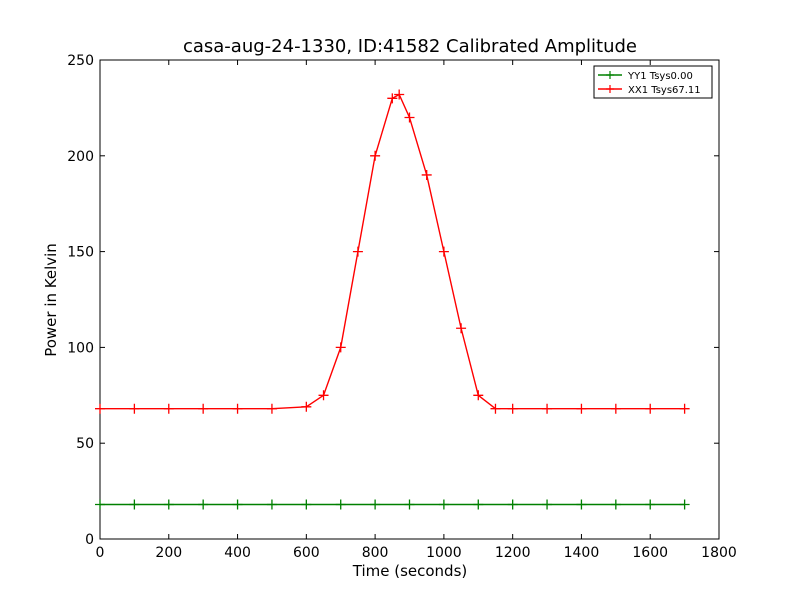  Describe the element at coordinates (80, 253) in the screenshot. I see `y-tick-label: 150` at that location.